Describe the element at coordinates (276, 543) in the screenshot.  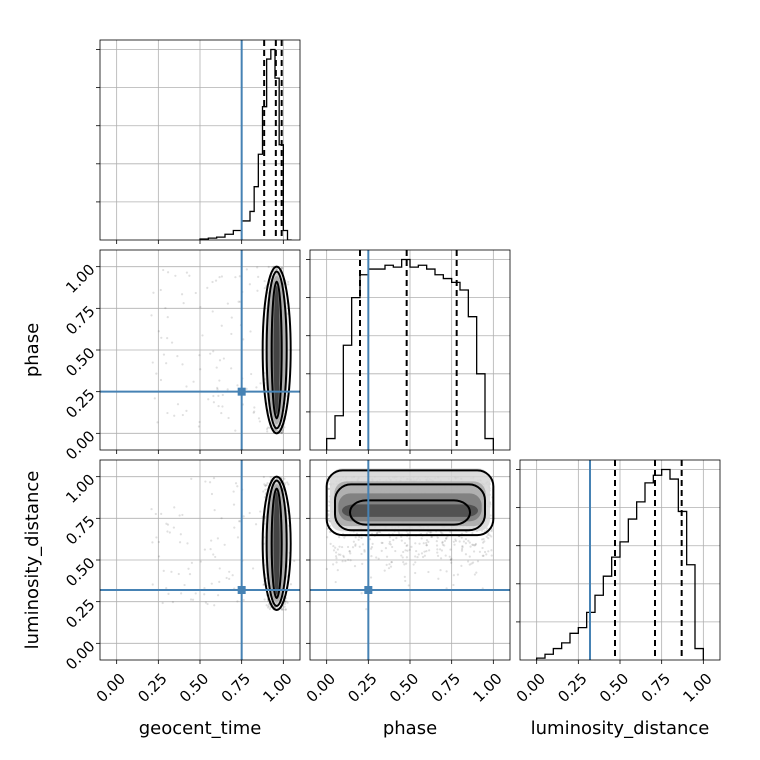
I see `contour-line` at that location.